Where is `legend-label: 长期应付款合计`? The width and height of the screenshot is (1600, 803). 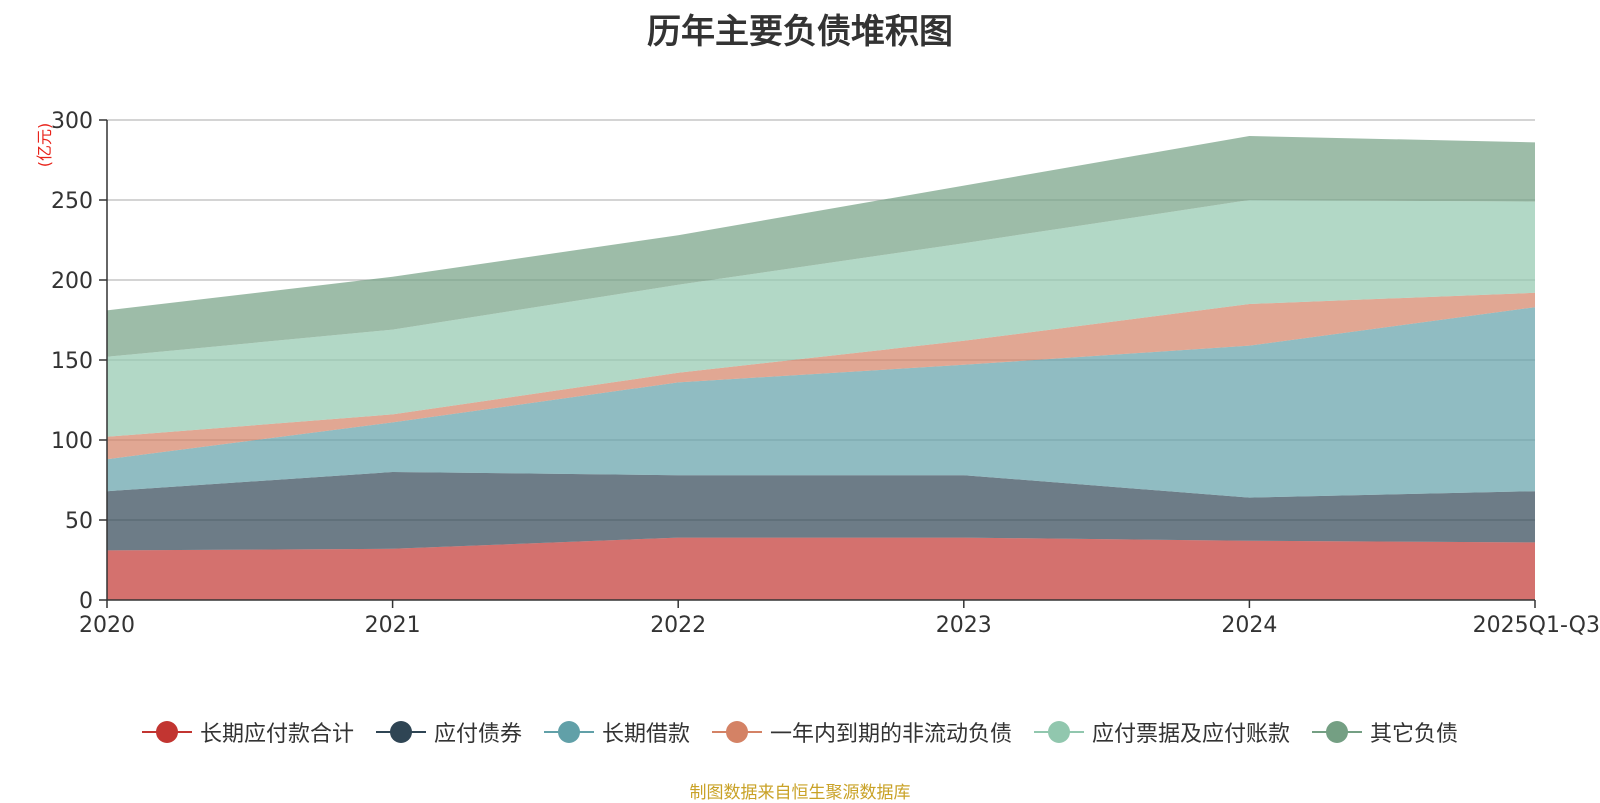
legend-label: 长期应付款合计 is located at coordinates (276, 734).